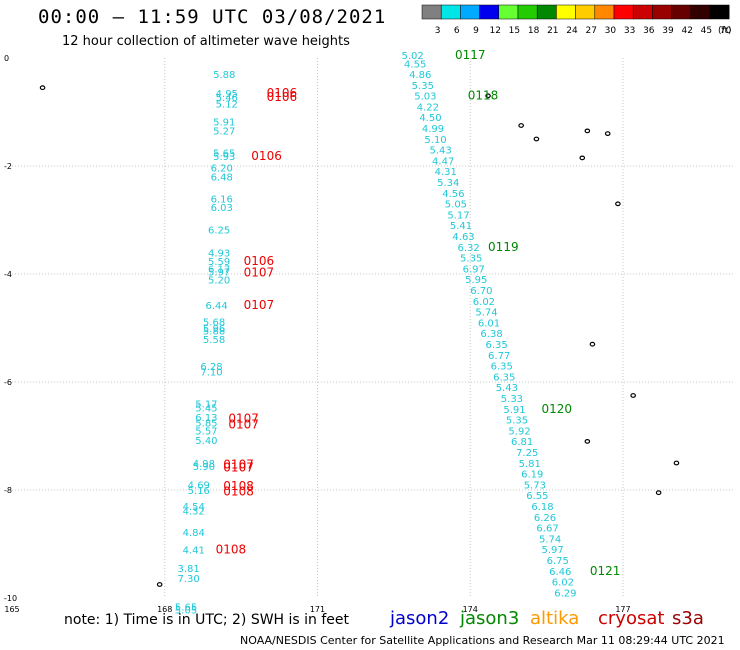  What do you see at coordinates (719, 12) in the screenshot?
I see `legend-swatch` at bounding box center [719, 12].